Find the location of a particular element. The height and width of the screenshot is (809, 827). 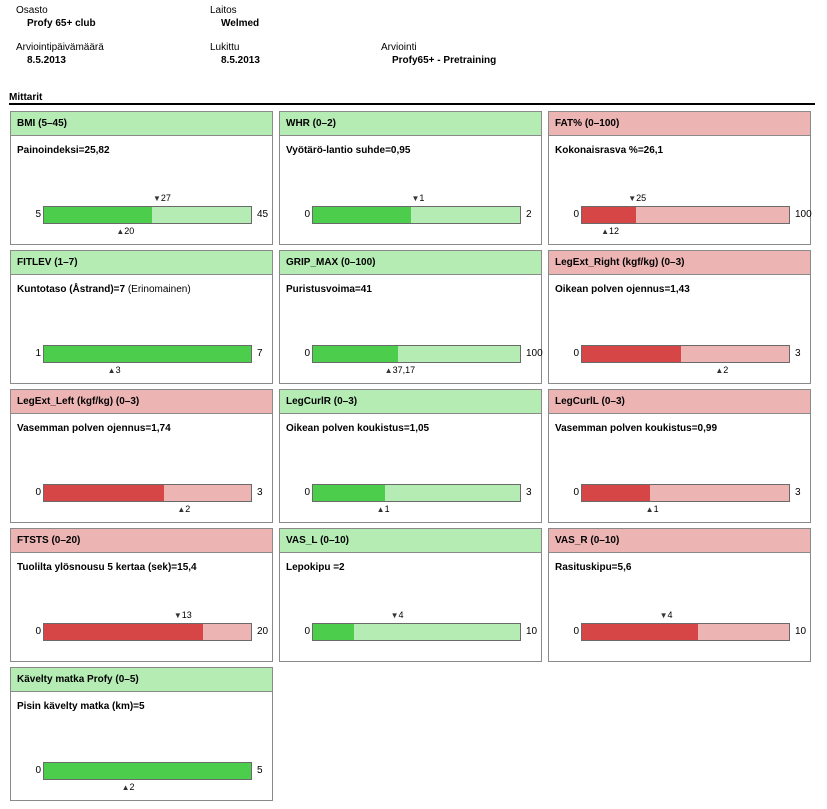

meter-title: GRIP_MAX (0–100) is located at coordinates (410, 263).